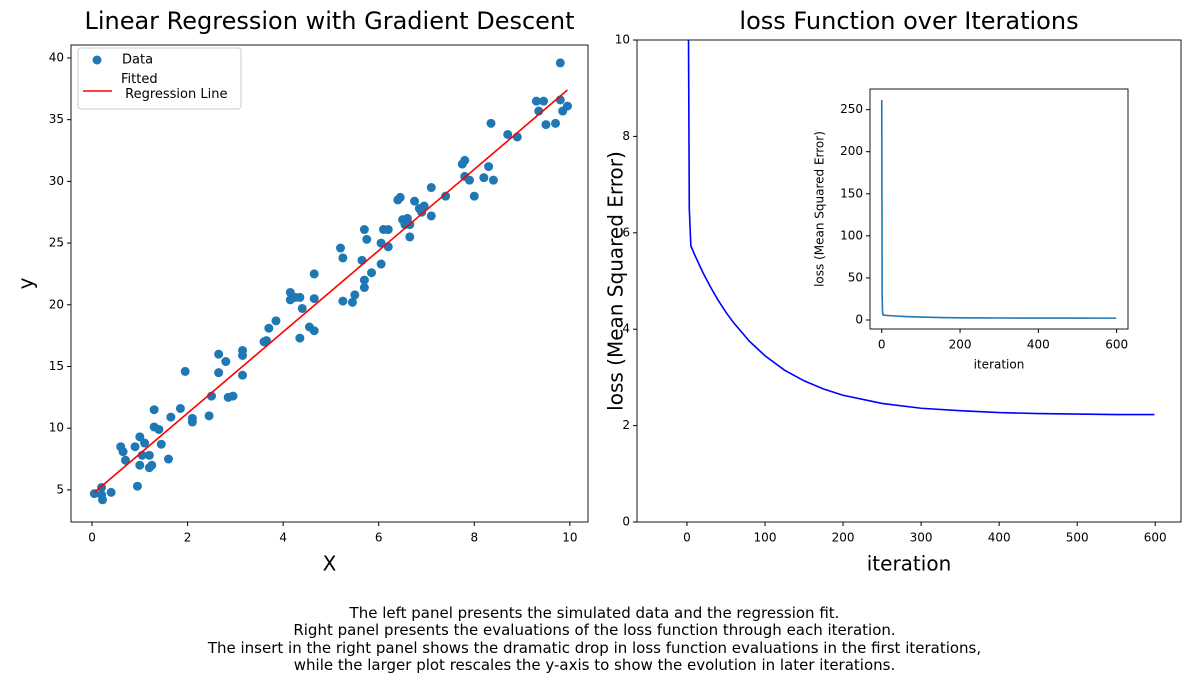  Describe the element at coordinates (851, 109) in the screenshot. I see `y-tick-label: 250` at that location.